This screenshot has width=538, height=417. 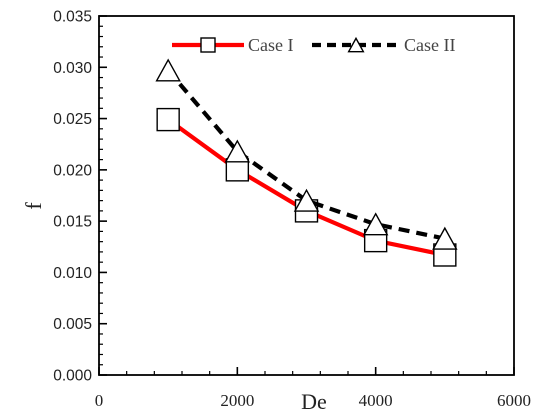 I want to click on legend: Case I Case II, so click(x=313, y=45).